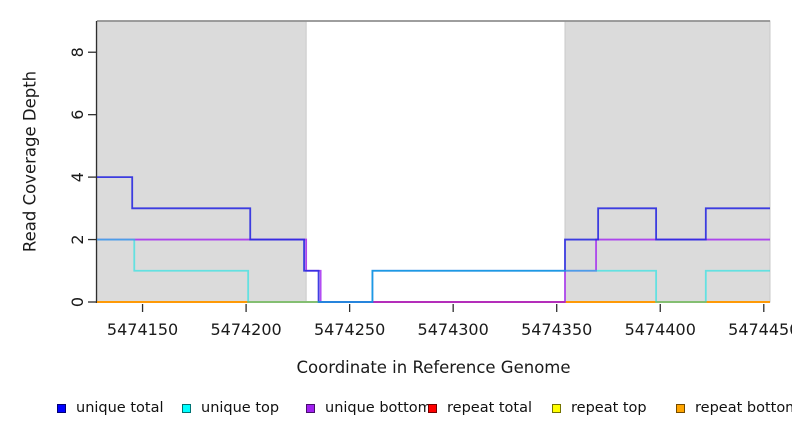 The height and width of the screenshot is (432, 792). I want to click on y-tick-label: 8, so click(77, 52).